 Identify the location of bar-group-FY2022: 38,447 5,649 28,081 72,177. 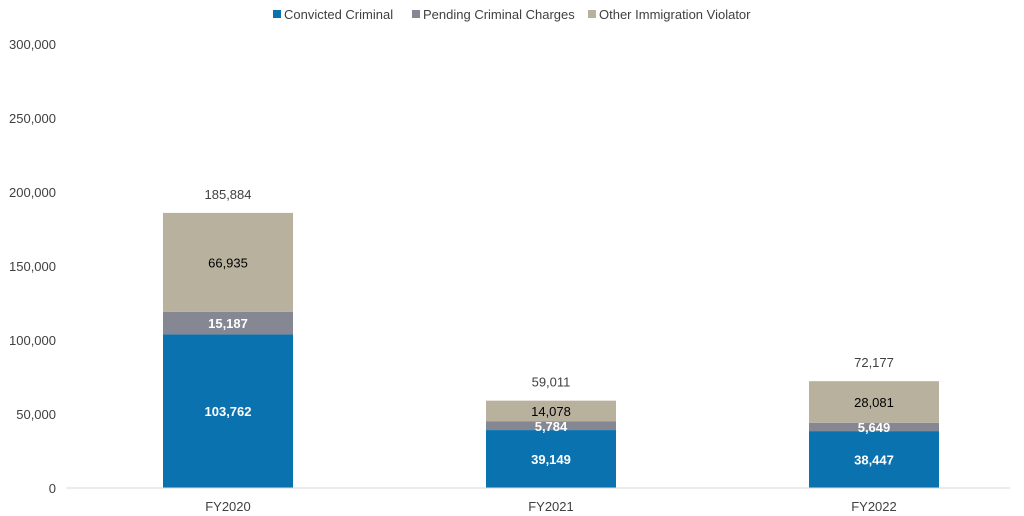
(874, 421).